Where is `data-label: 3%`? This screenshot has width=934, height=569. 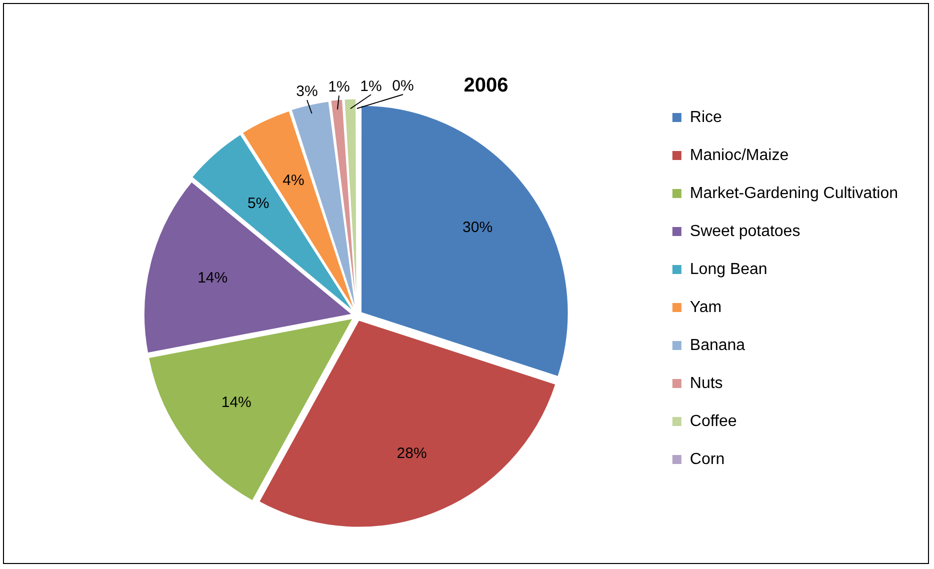
data-label: 3% is located at coordinates (307, 91).